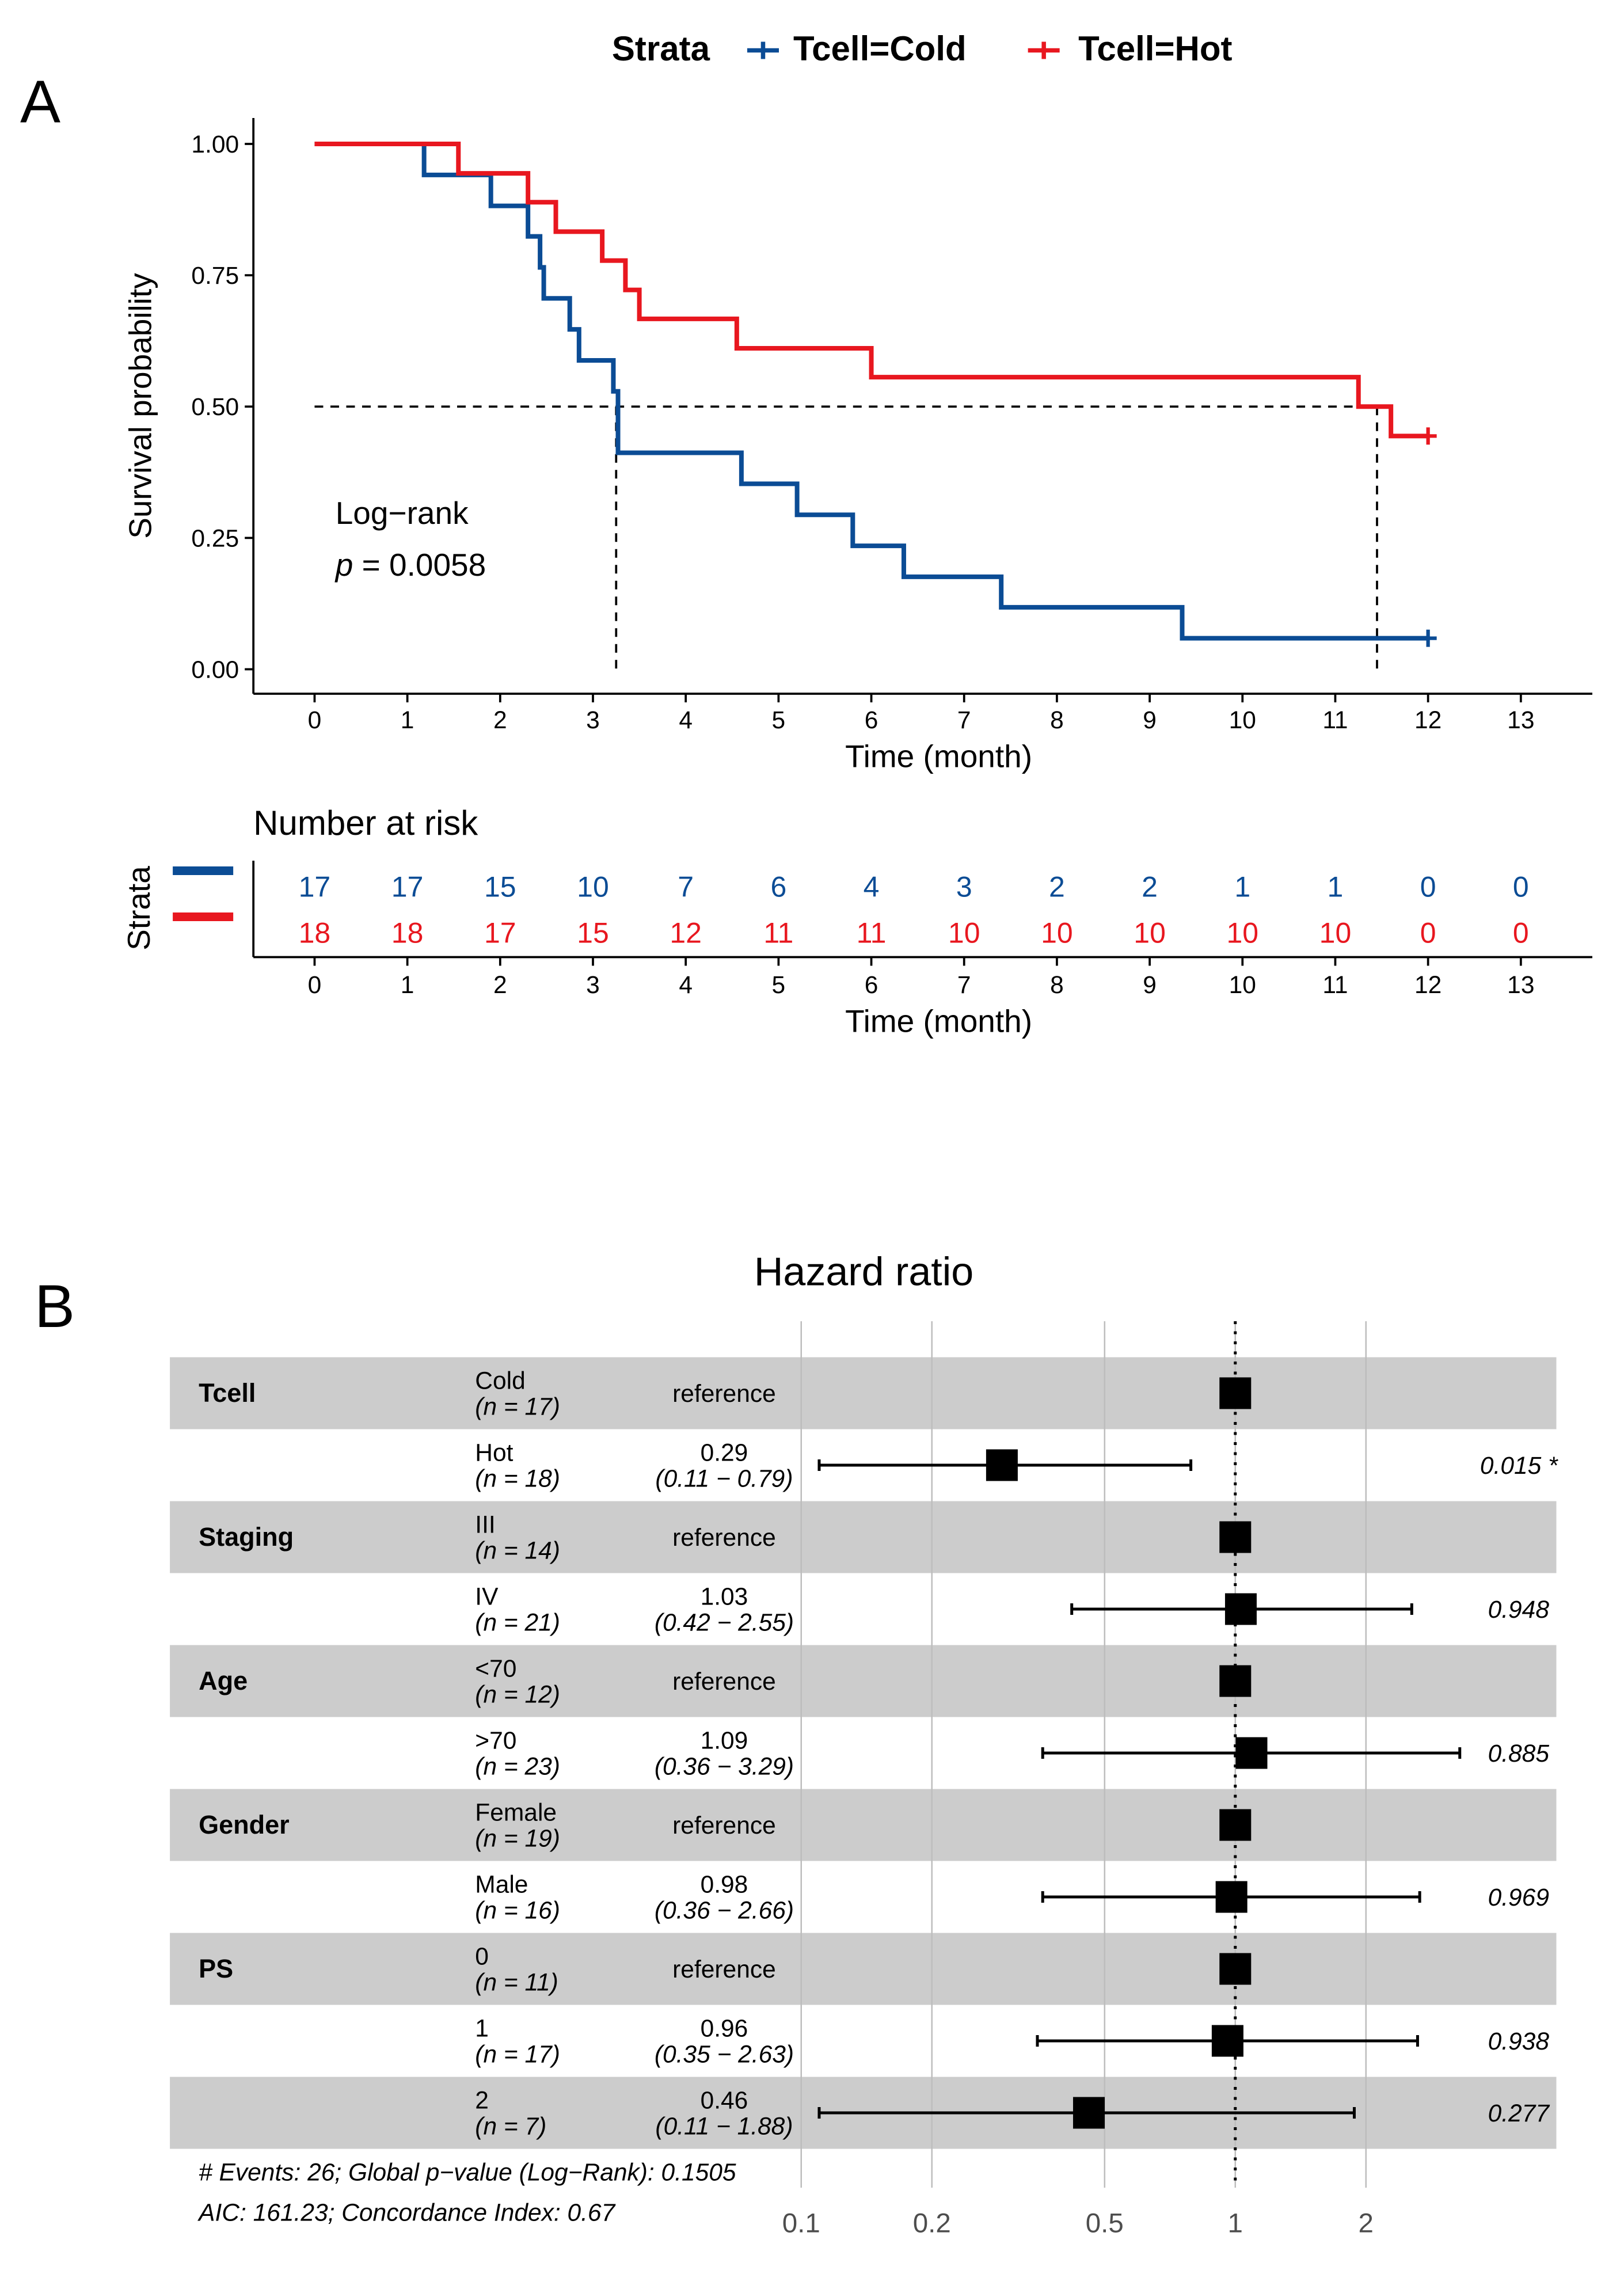  I want to click on risk-x-tick-label: 8, so click(1057, 986).